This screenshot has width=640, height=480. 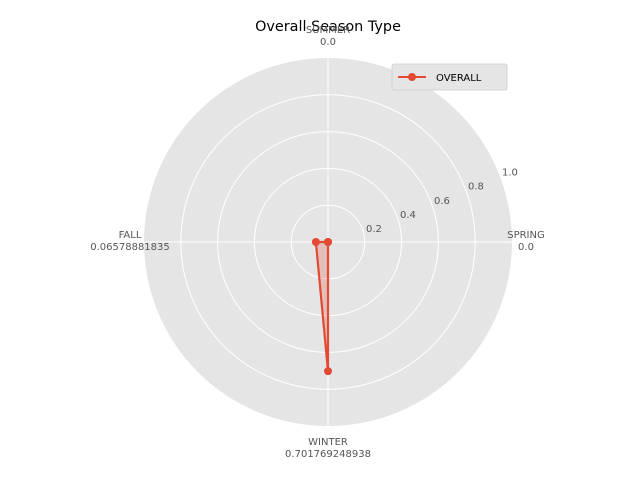 I want to click on category-value-label: 0.701769248938, so click(x=328, y=454).